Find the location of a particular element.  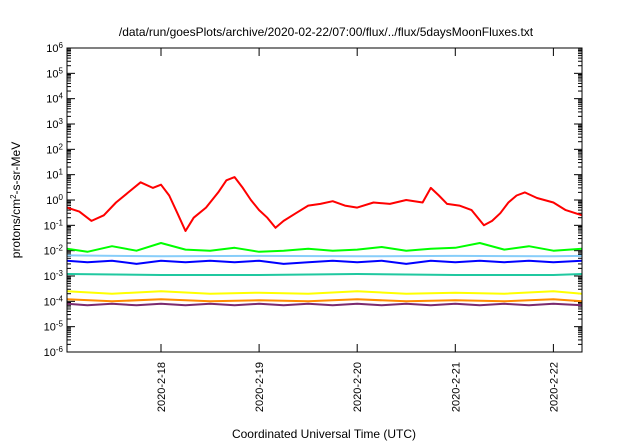

x-tick-label: 2020-2-21 is located at coordinates (456, 387).